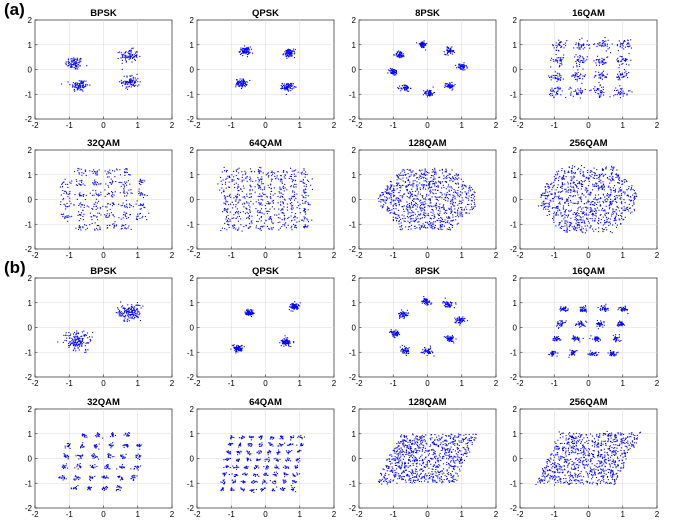 Image resolution: width=677 pixels, height=520 pixels. What do you see at coordinates (300, 255) in the screenshot?
I see `x-tick-label: 1` at bounding box center [300, 255].